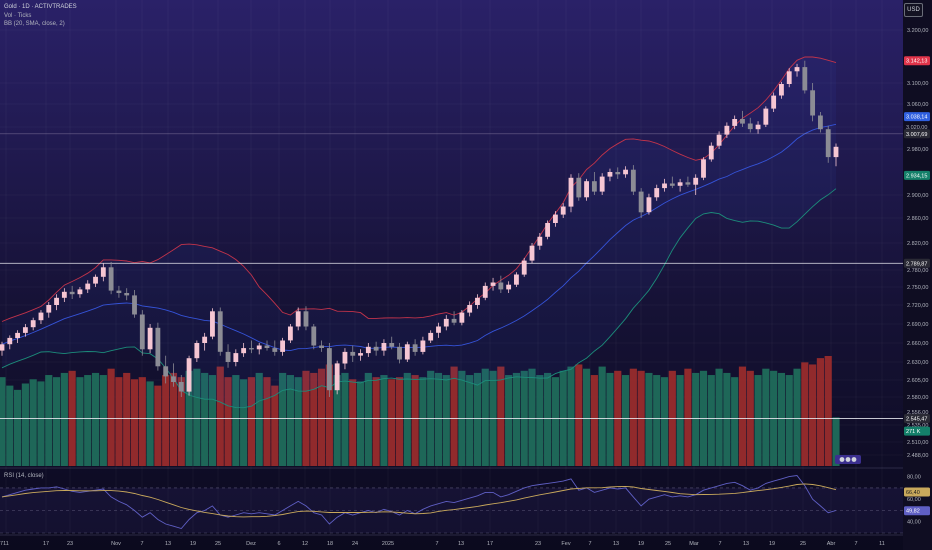  Describe the element at coordinates (914, 500) in the screenshot. I see `rsi-tick-label: 60,00` at that location.